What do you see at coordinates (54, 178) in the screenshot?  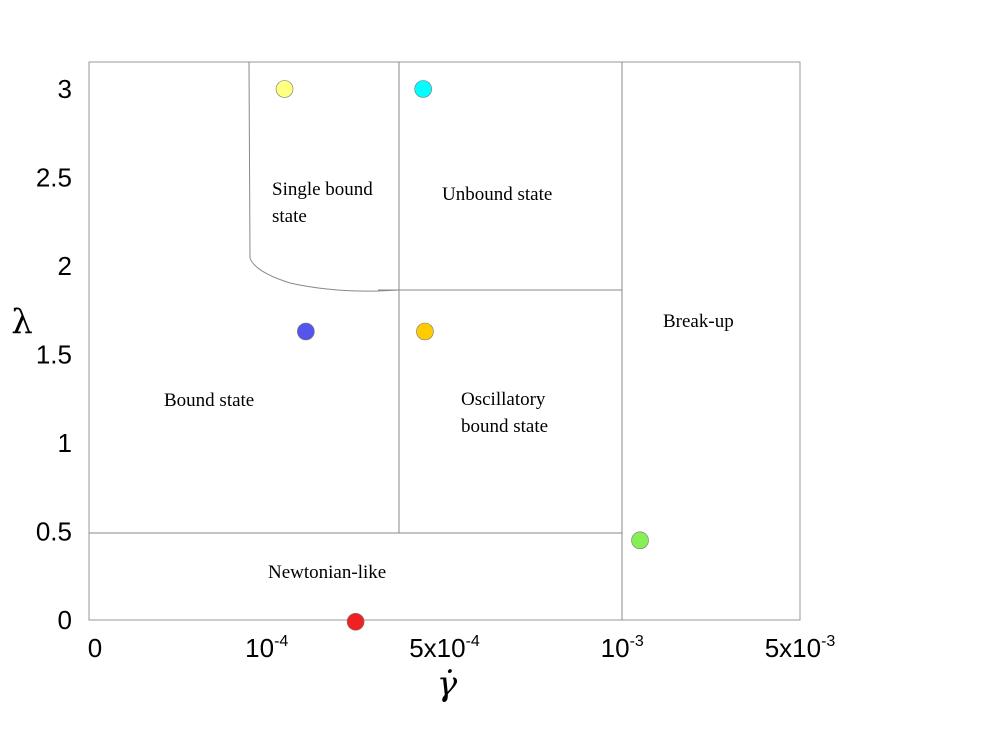 I see `y-tick-label: 2.5` at bounding box center [54, 178].